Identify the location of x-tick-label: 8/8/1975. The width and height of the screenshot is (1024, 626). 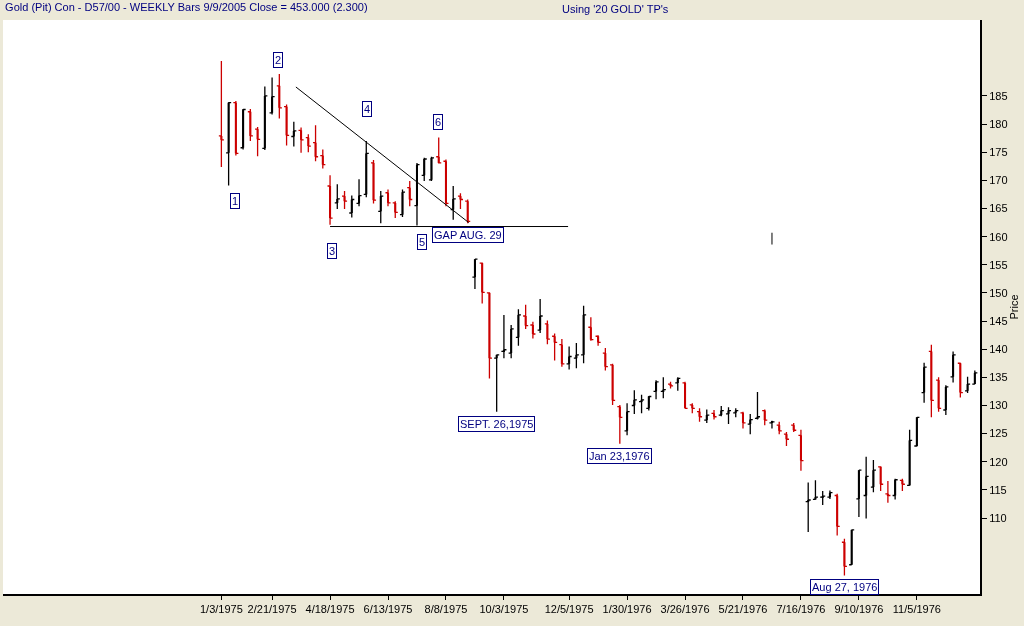
(446, 609).